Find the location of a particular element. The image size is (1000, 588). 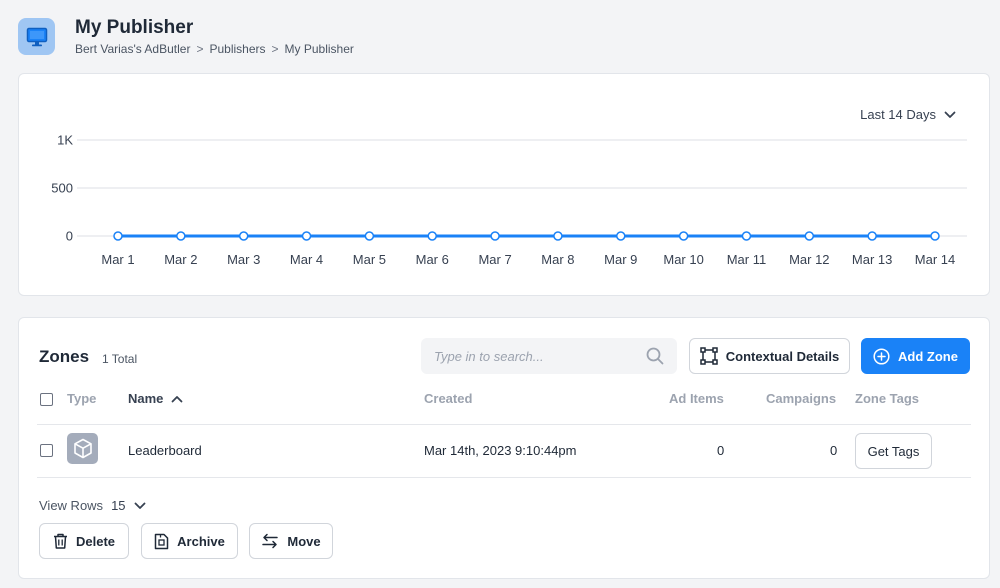

row-checkbox is located at coordinates (46, 450).